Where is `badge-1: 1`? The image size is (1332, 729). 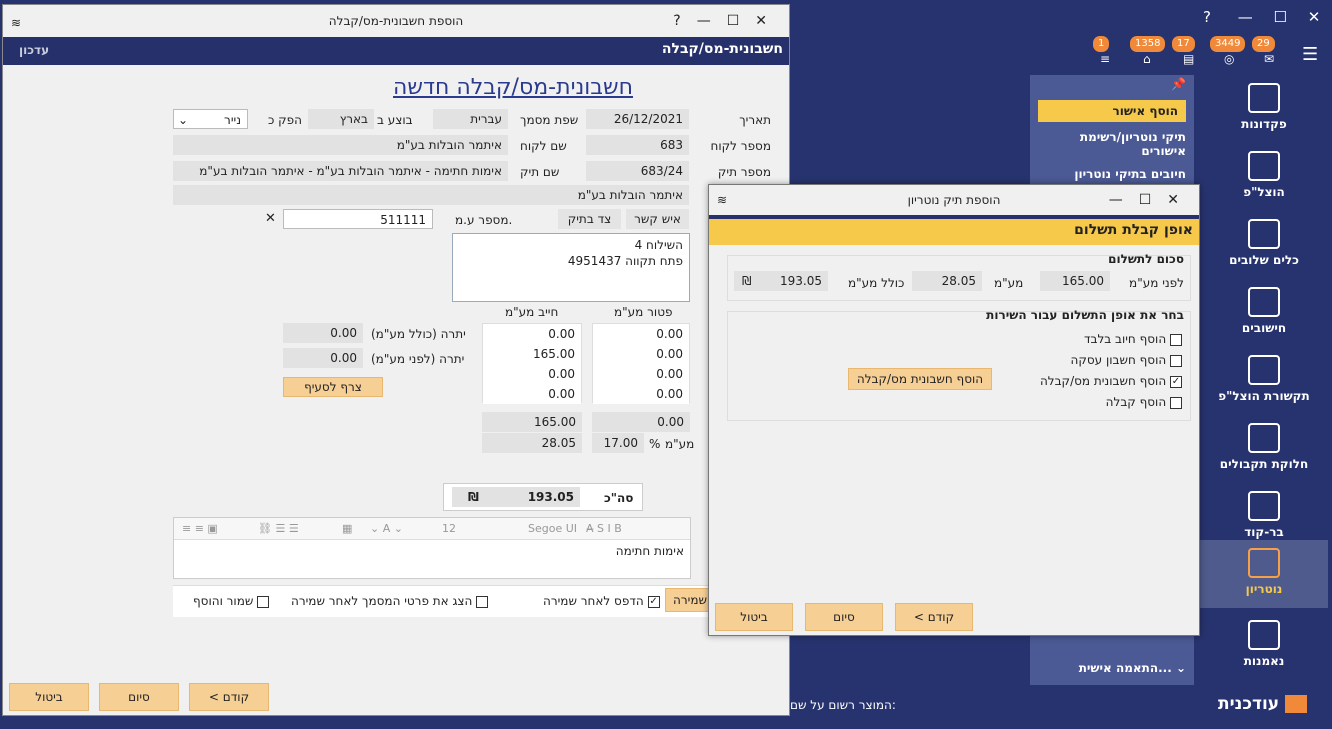 badge-1: 1 is located at coordinates (1101, 44).